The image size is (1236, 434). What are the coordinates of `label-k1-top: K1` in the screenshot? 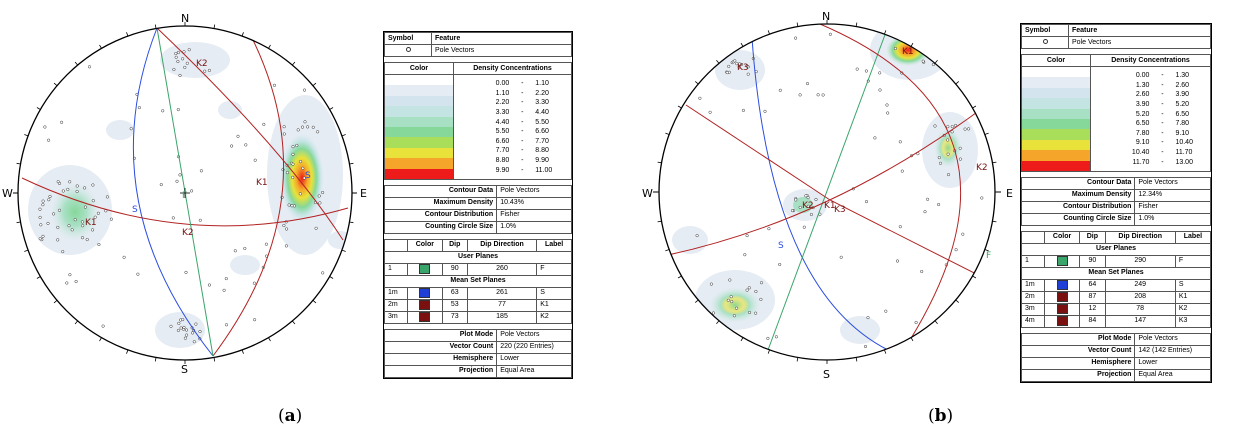 It's located at (908, 52).